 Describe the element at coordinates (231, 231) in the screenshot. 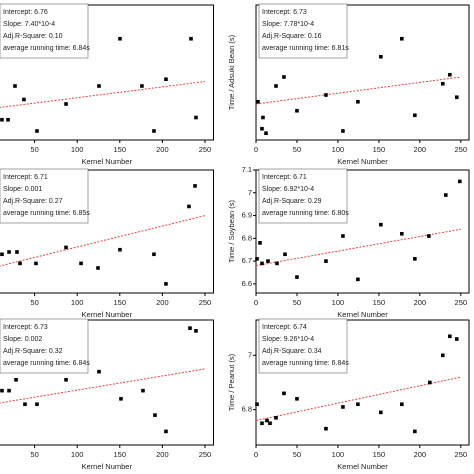

I see `y-axis-label: Time / Soybean (s)` at that location.